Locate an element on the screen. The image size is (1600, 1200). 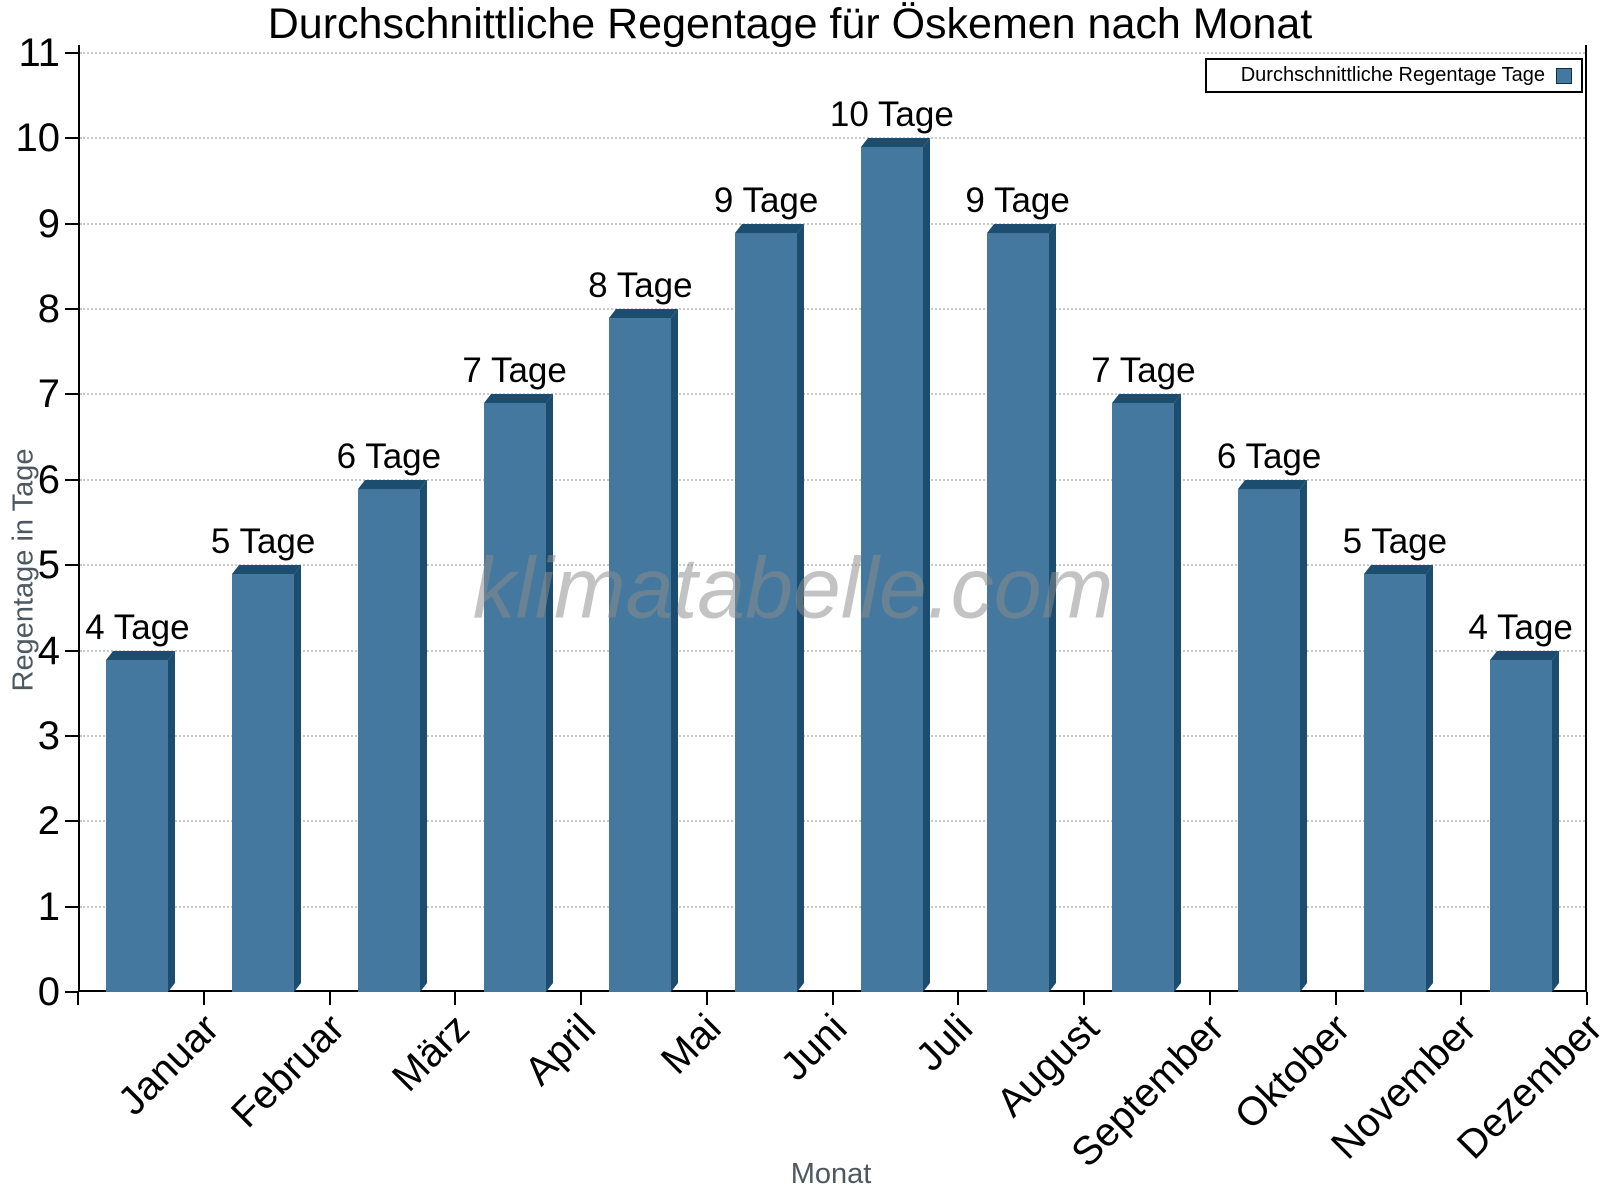
legend: Durchschnittliche Regentage Tage is located at coordinates (1394, 75).